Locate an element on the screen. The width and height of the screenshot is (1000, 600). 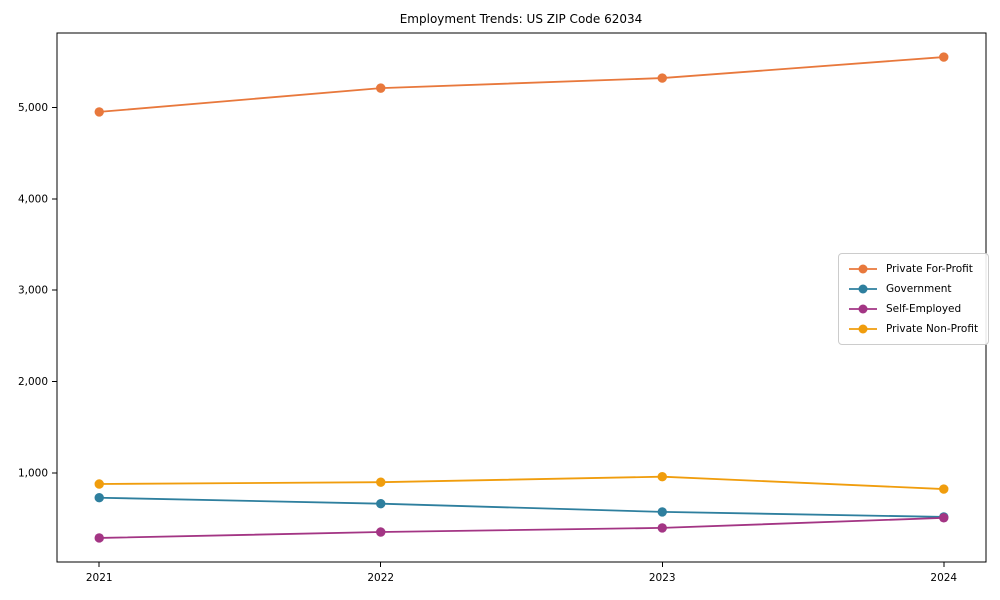
chart-title: Employment Trends: US ZIP Code 62034 is located at coordinates (521, 19).